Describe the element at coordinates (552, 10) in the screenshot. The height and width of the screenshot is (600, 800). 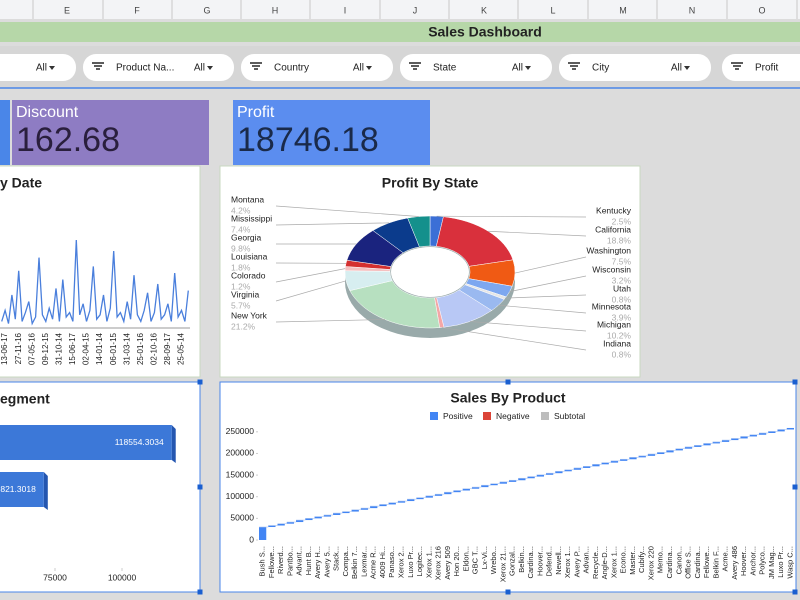
I see `column-letter: L` at that location.